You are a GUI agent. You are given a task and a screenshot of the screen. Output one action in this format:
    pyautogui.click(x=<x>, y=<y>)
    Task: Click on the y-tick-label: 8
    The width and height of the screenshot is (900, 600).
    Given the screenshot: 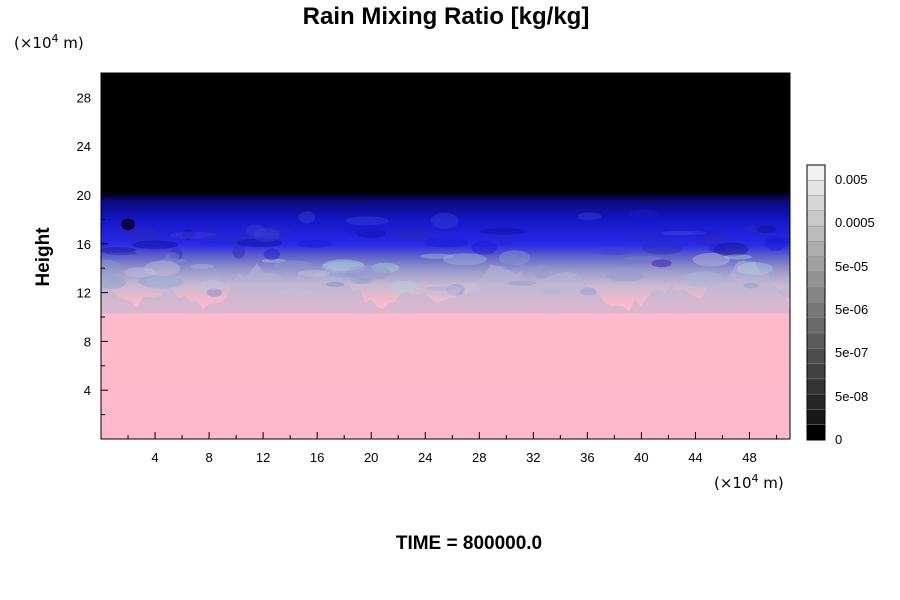 What is the action you would take?
    pyautogui.click(x=87, y=341)
    